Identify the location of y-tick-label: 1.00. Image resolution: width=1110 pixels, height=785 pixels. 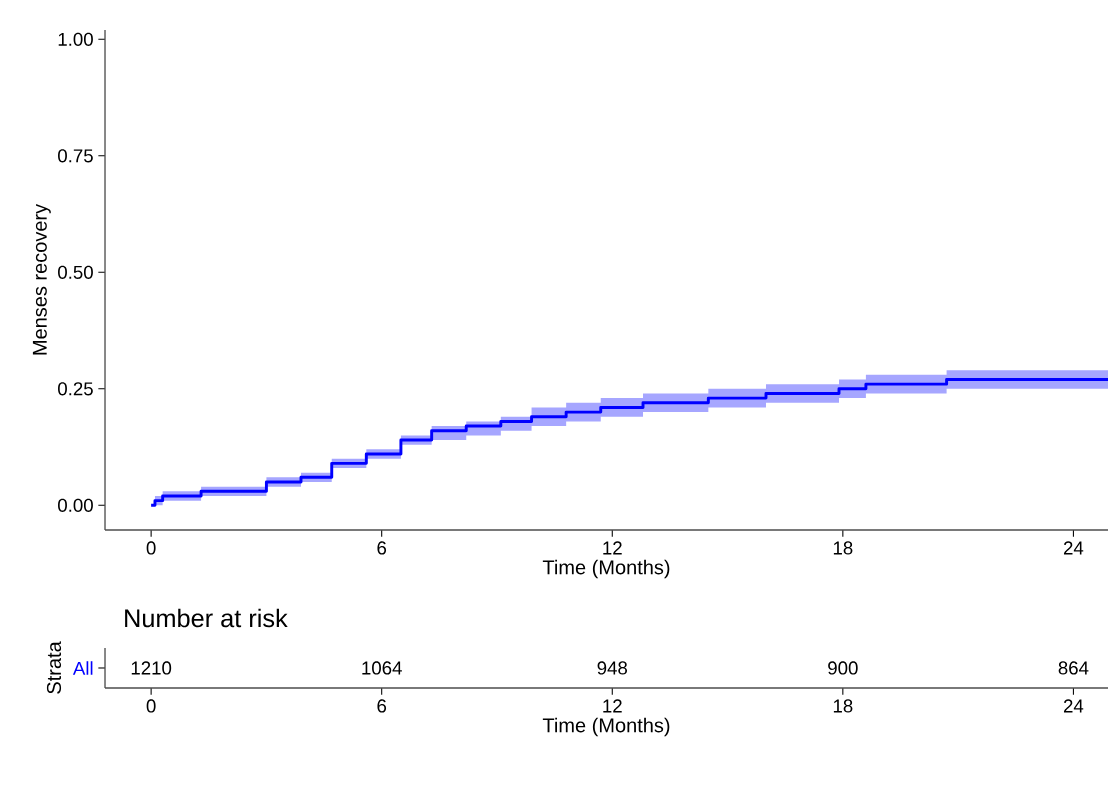
(75, 39).